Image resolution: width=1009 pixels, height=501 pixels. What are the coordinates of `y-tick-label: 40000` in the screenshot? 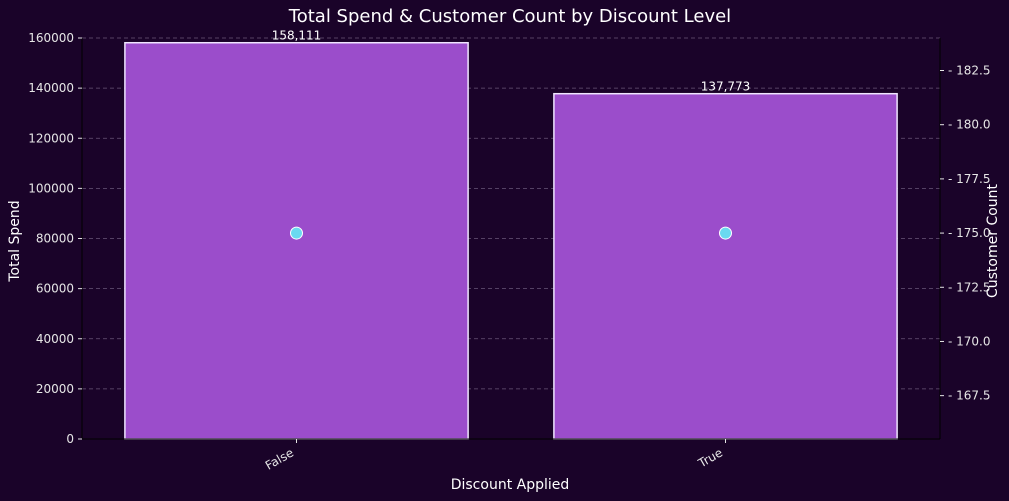 It's located at (55, 339).